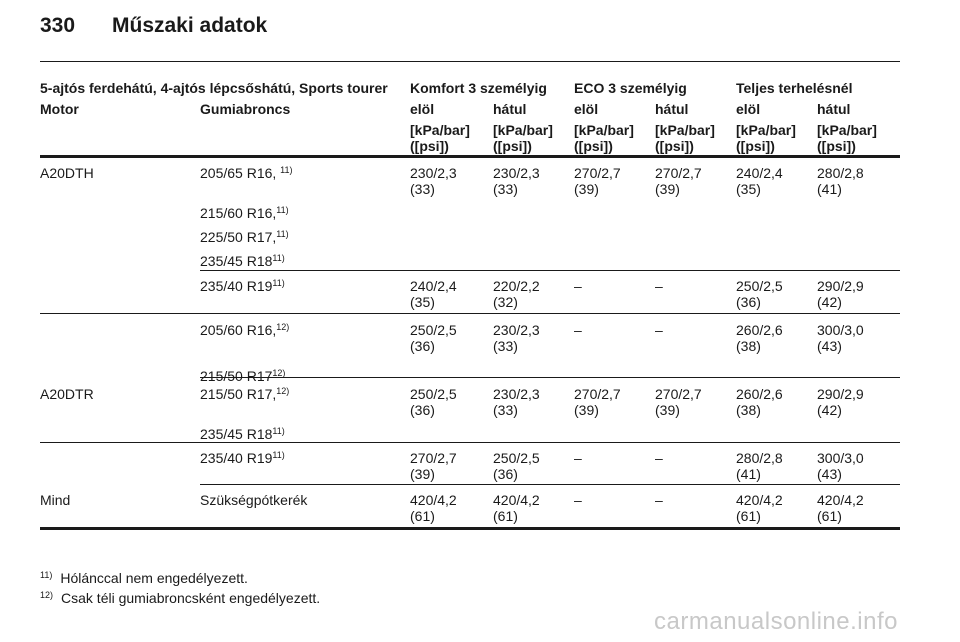  What do you see at coordinates (59, 109) in the screenshot?
I see `column-header: Motor` at bounding box center [59, 109].